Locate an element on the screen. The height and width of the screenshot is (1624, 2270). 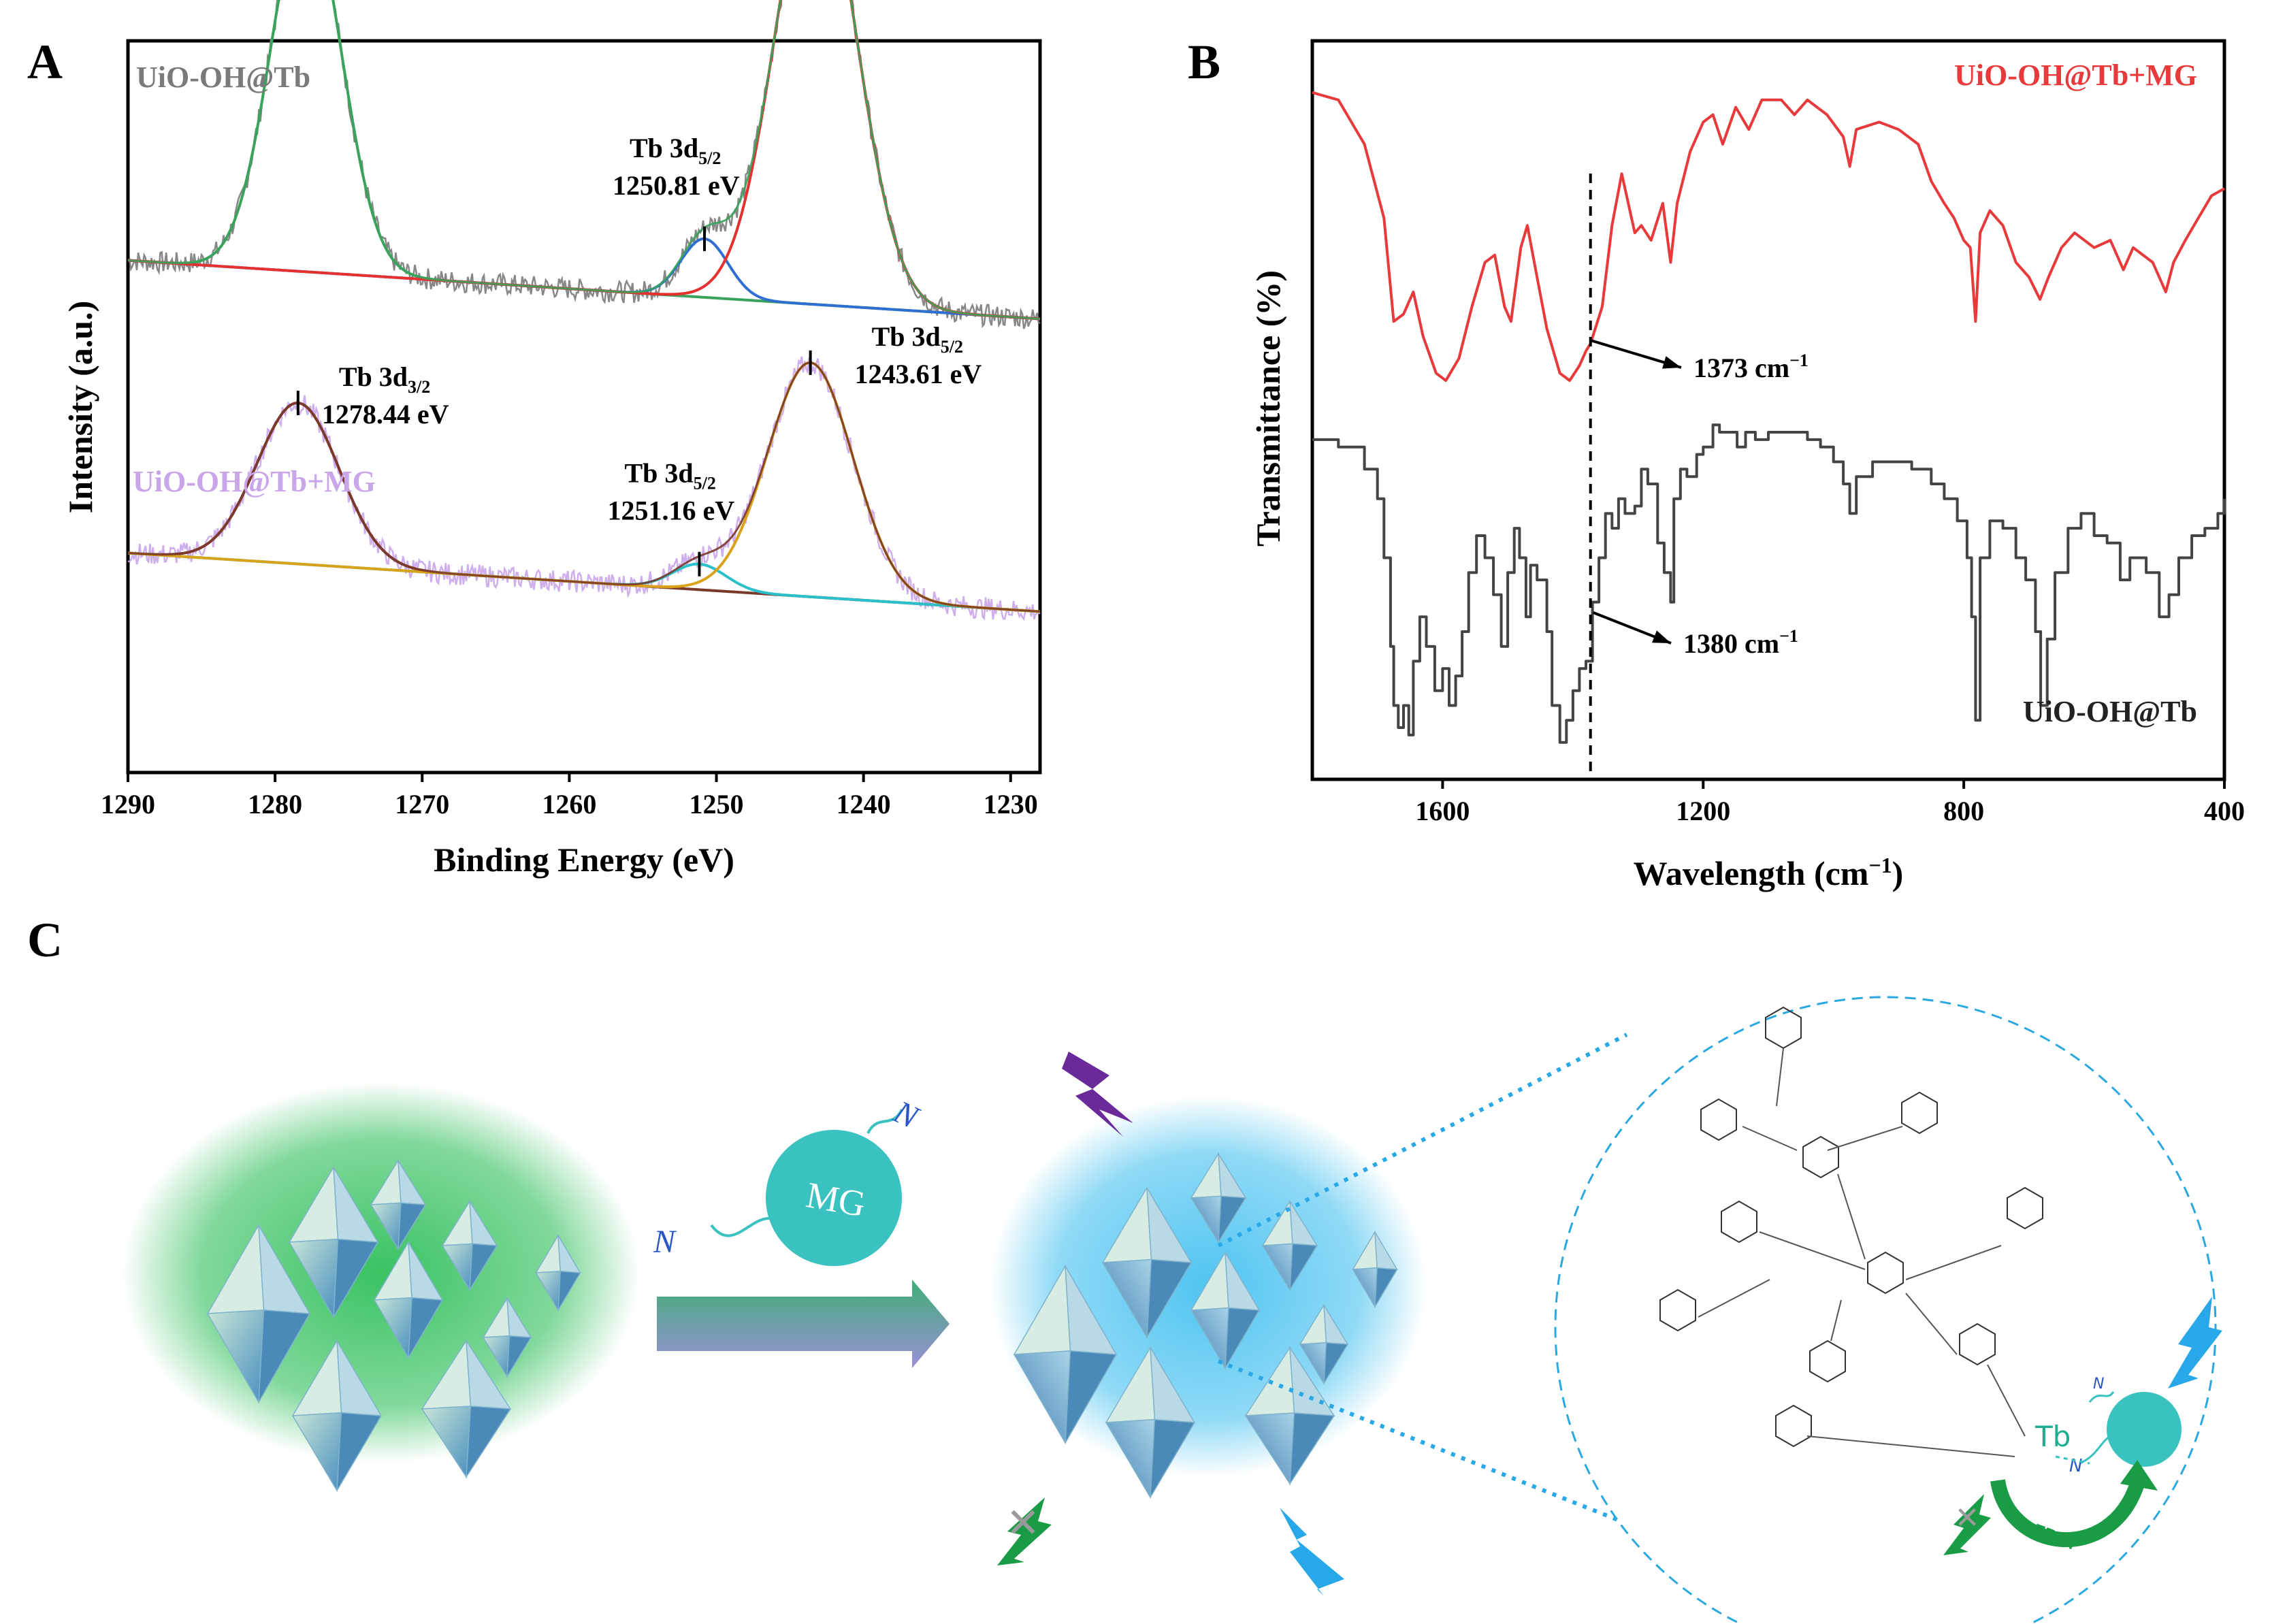
mg-addition: MG N N is located at coordinates (801, 1231).